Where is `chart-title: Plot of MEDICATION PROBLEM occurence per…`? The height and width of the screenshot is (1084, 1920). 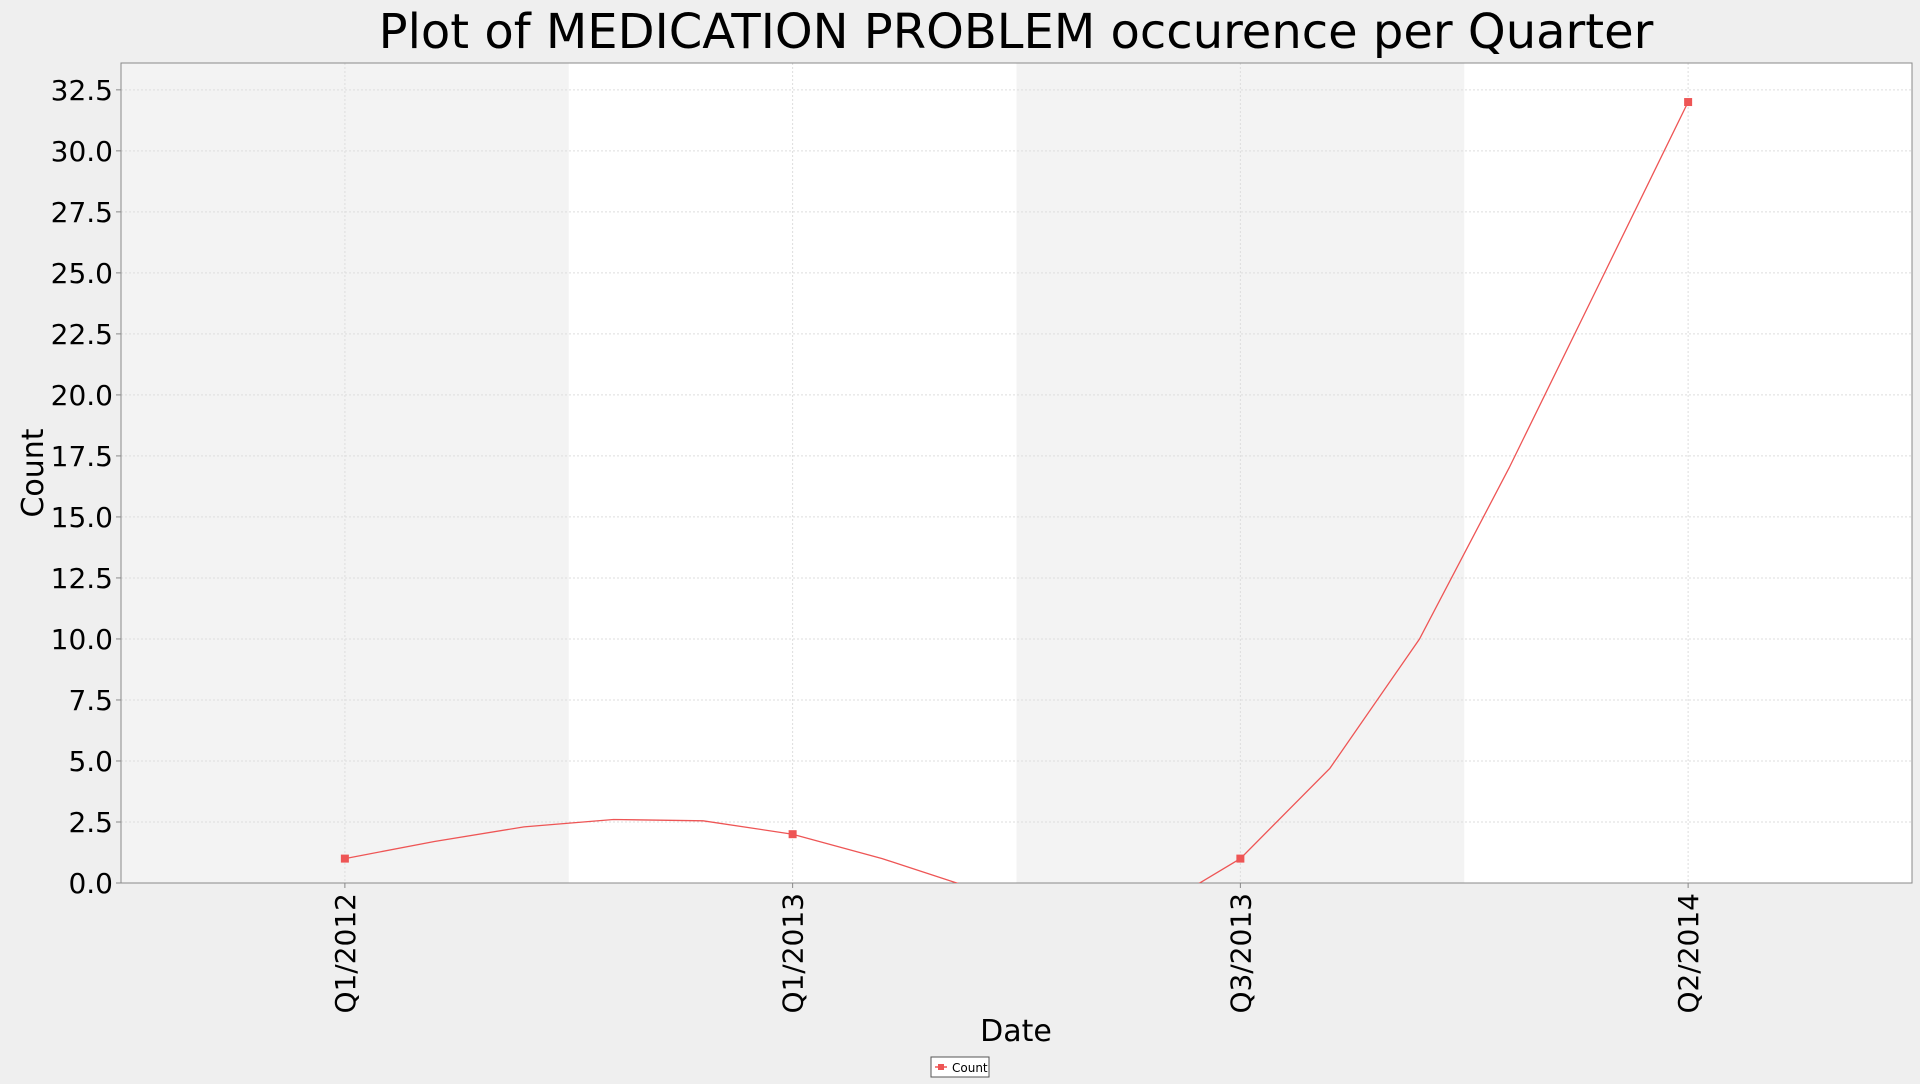 chart-title: Plot of MEDICATION PROBLEM occurence per… is located at coordinates (1016, 32).